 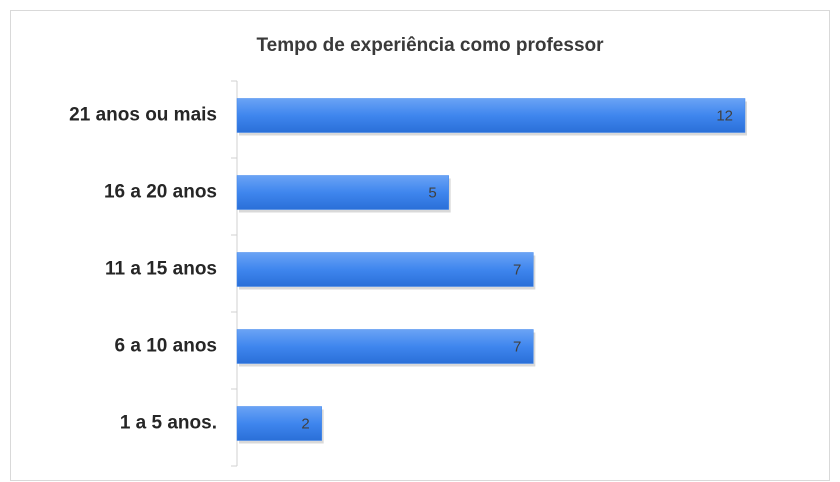 I want to click on y-tick-label: 16 a 20 anos, so click(x=160, y=192).